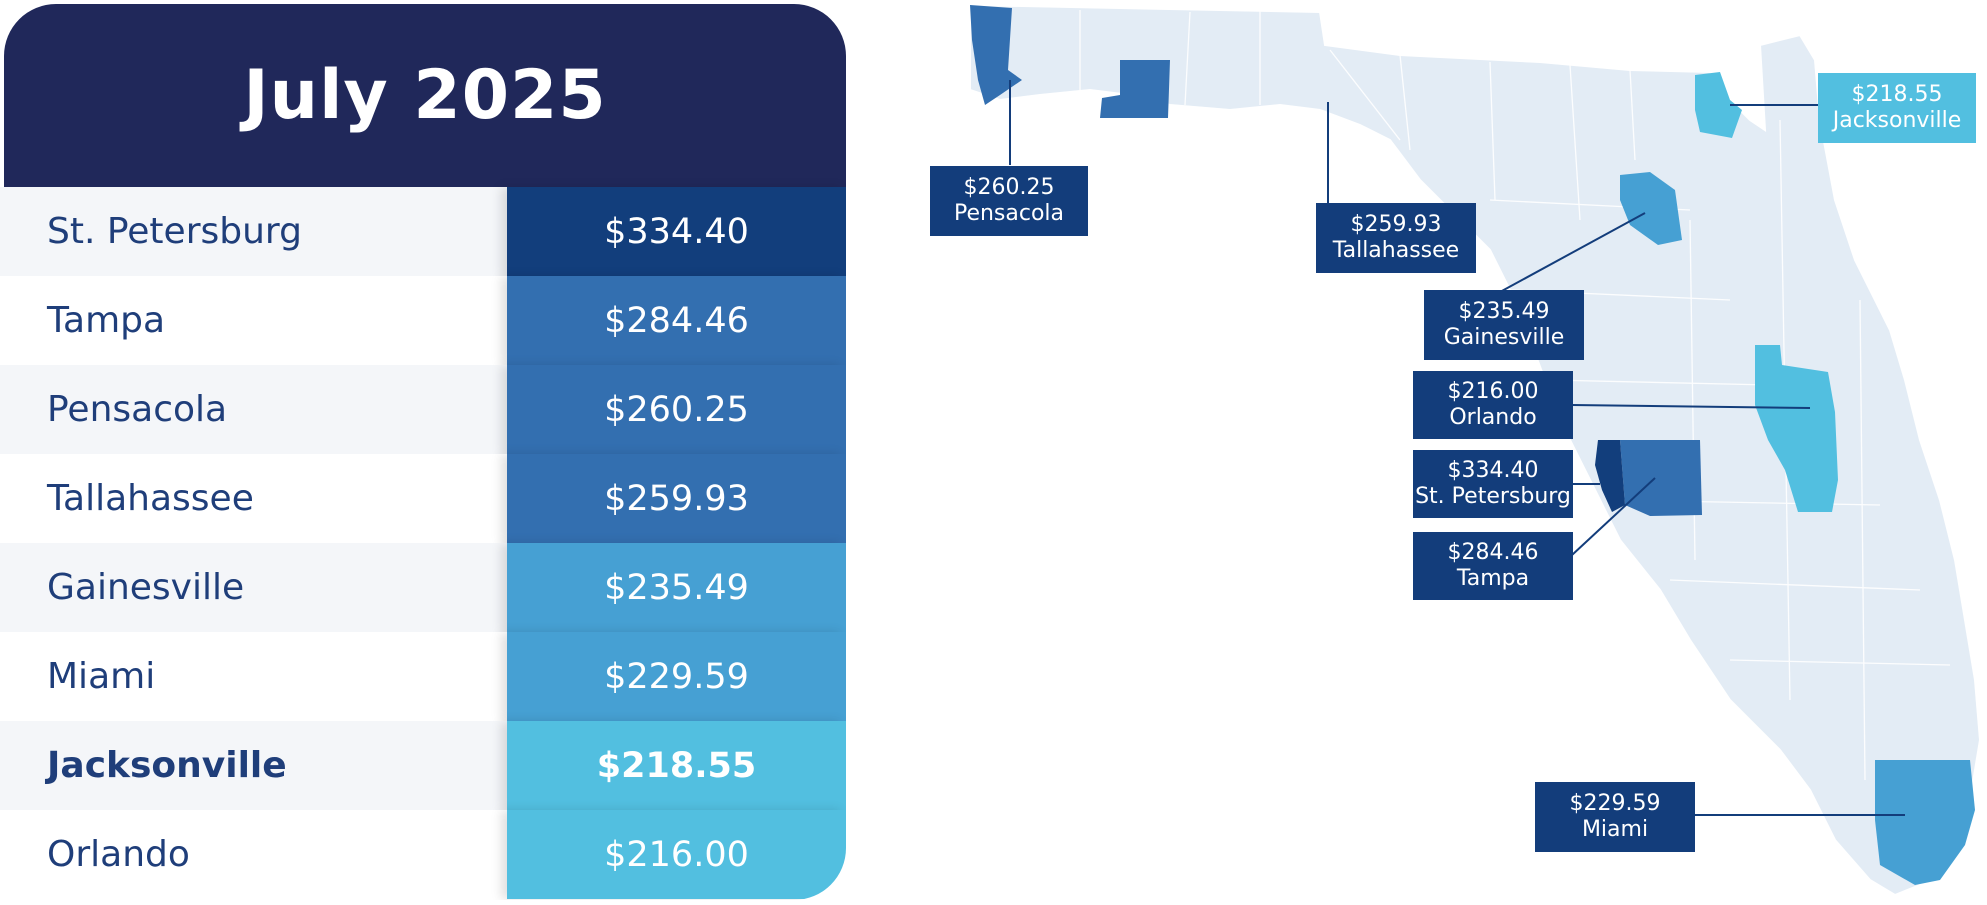  I want to click on table-row: Pensacola $260.25, so click(423, 409).